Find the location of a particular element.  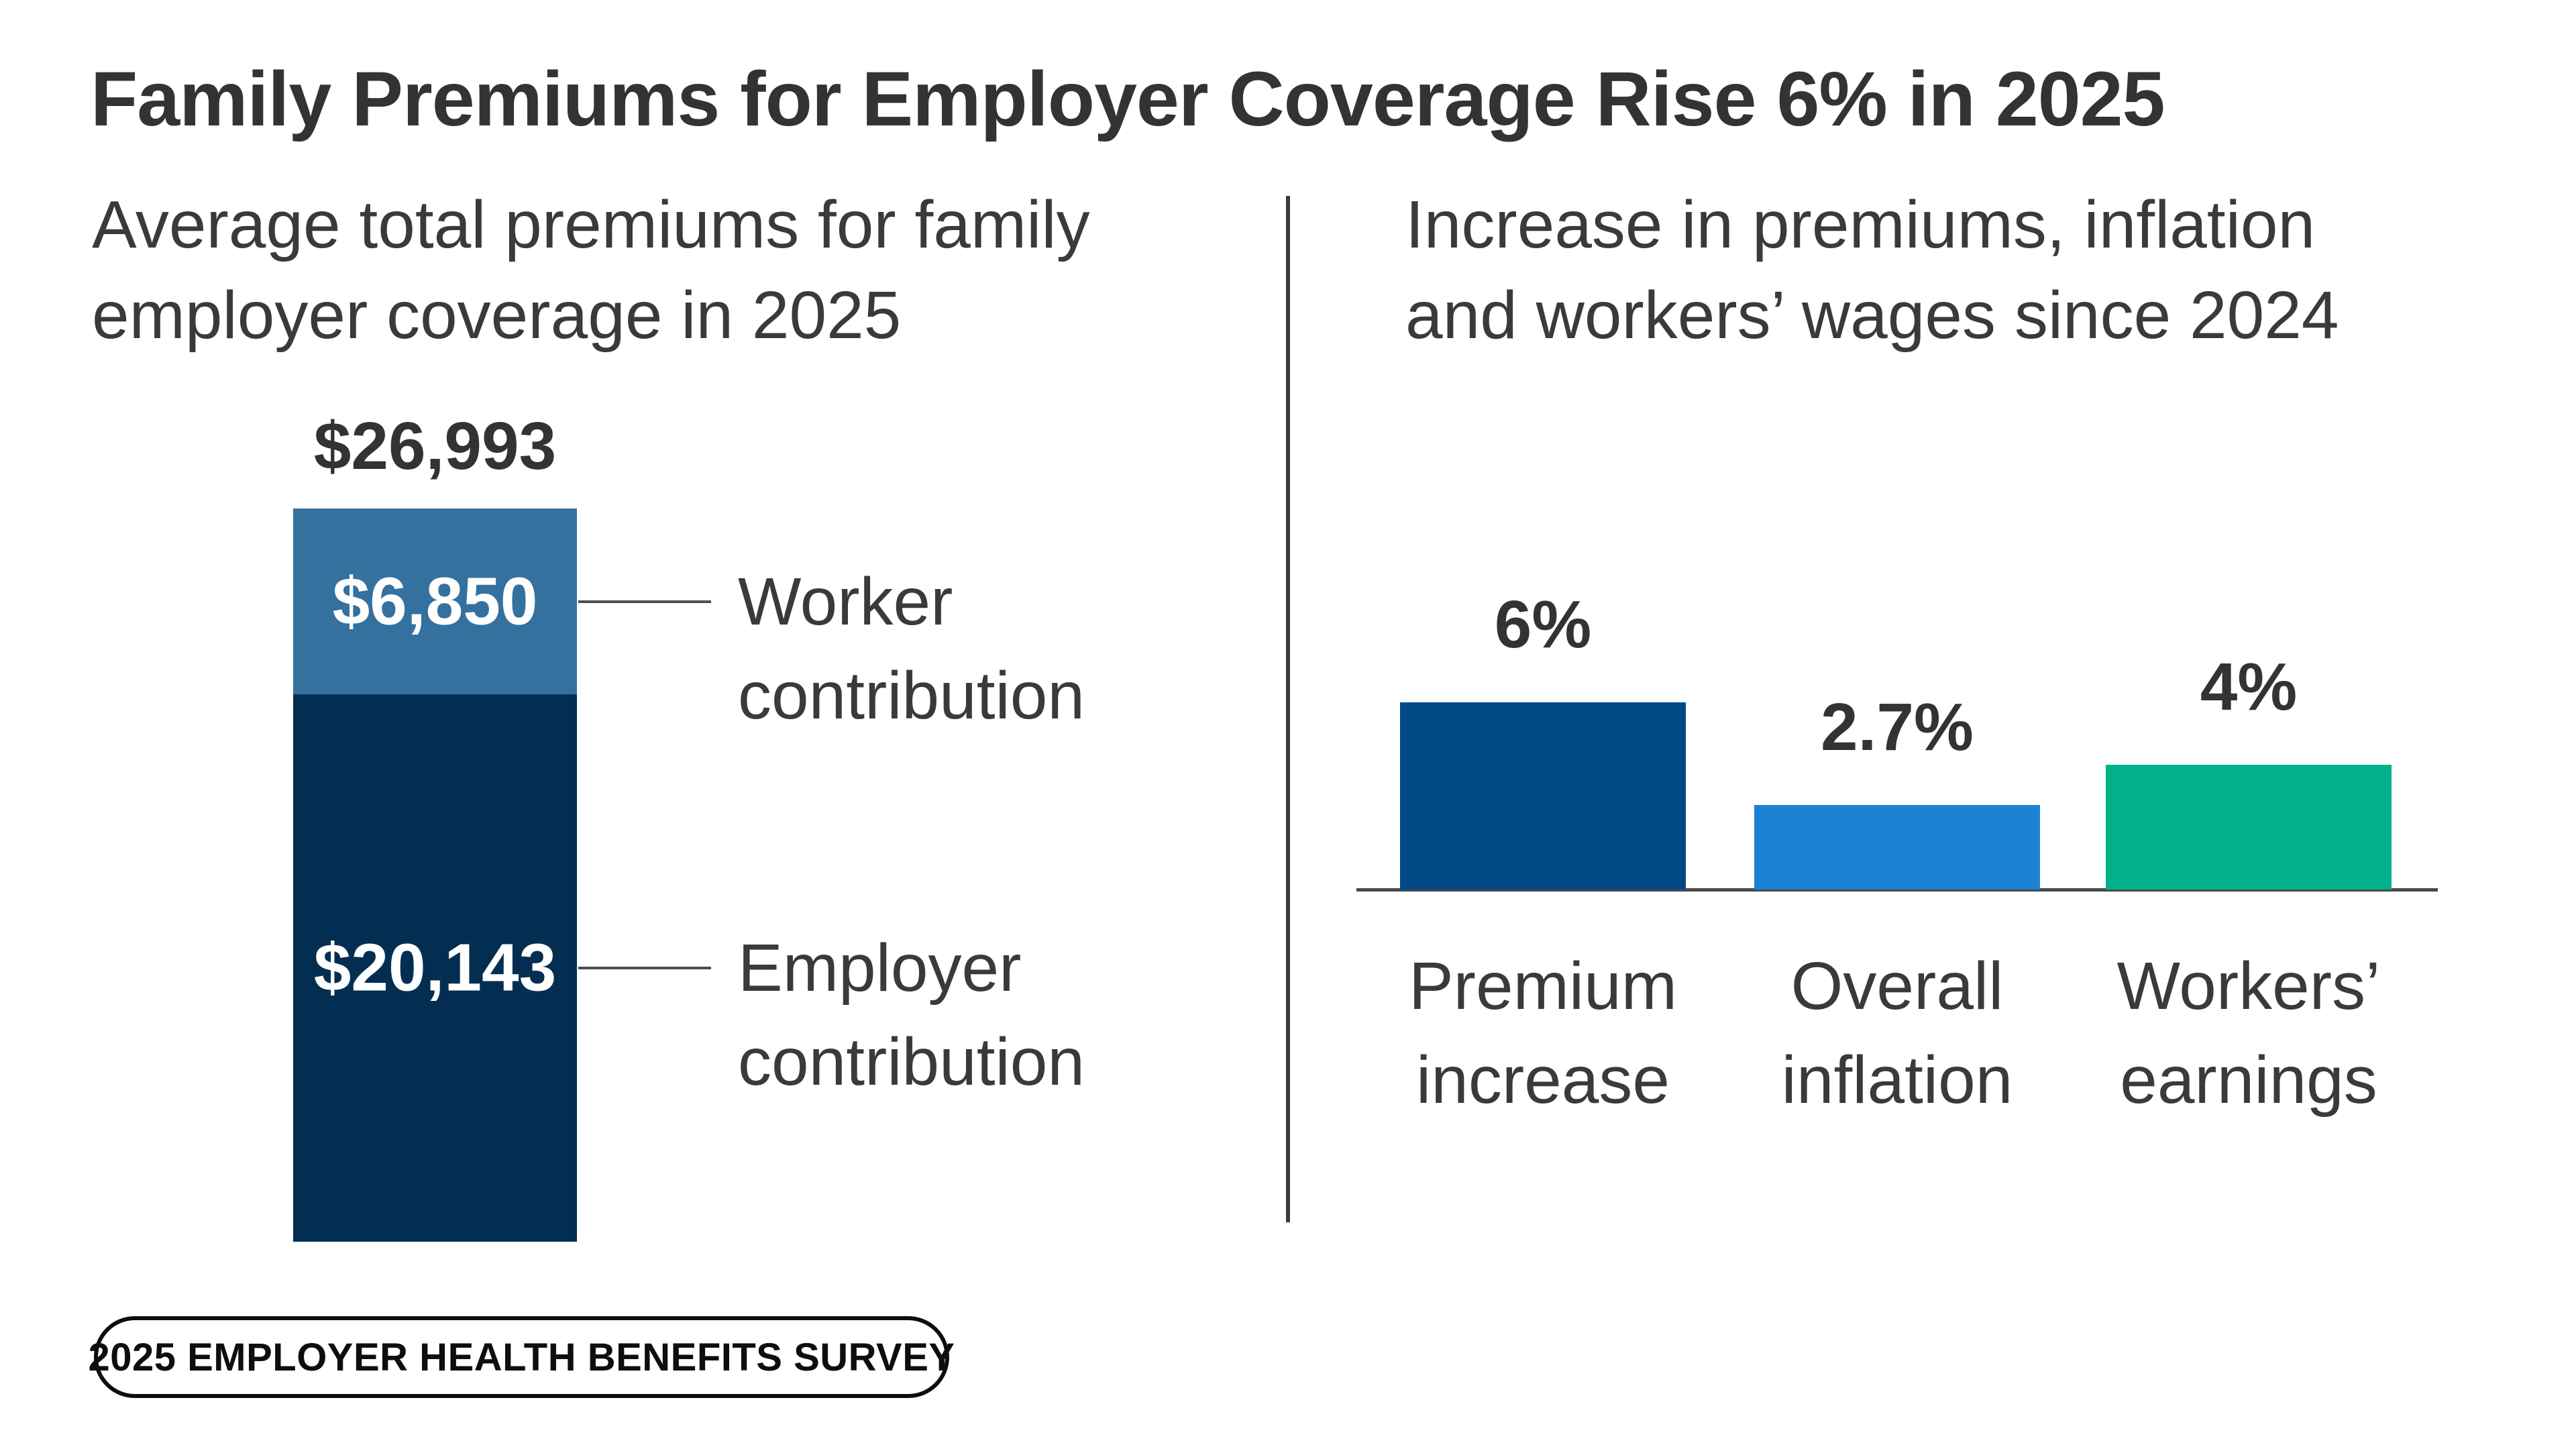

premium-increase-bar is located at coordinates (1543, 796).